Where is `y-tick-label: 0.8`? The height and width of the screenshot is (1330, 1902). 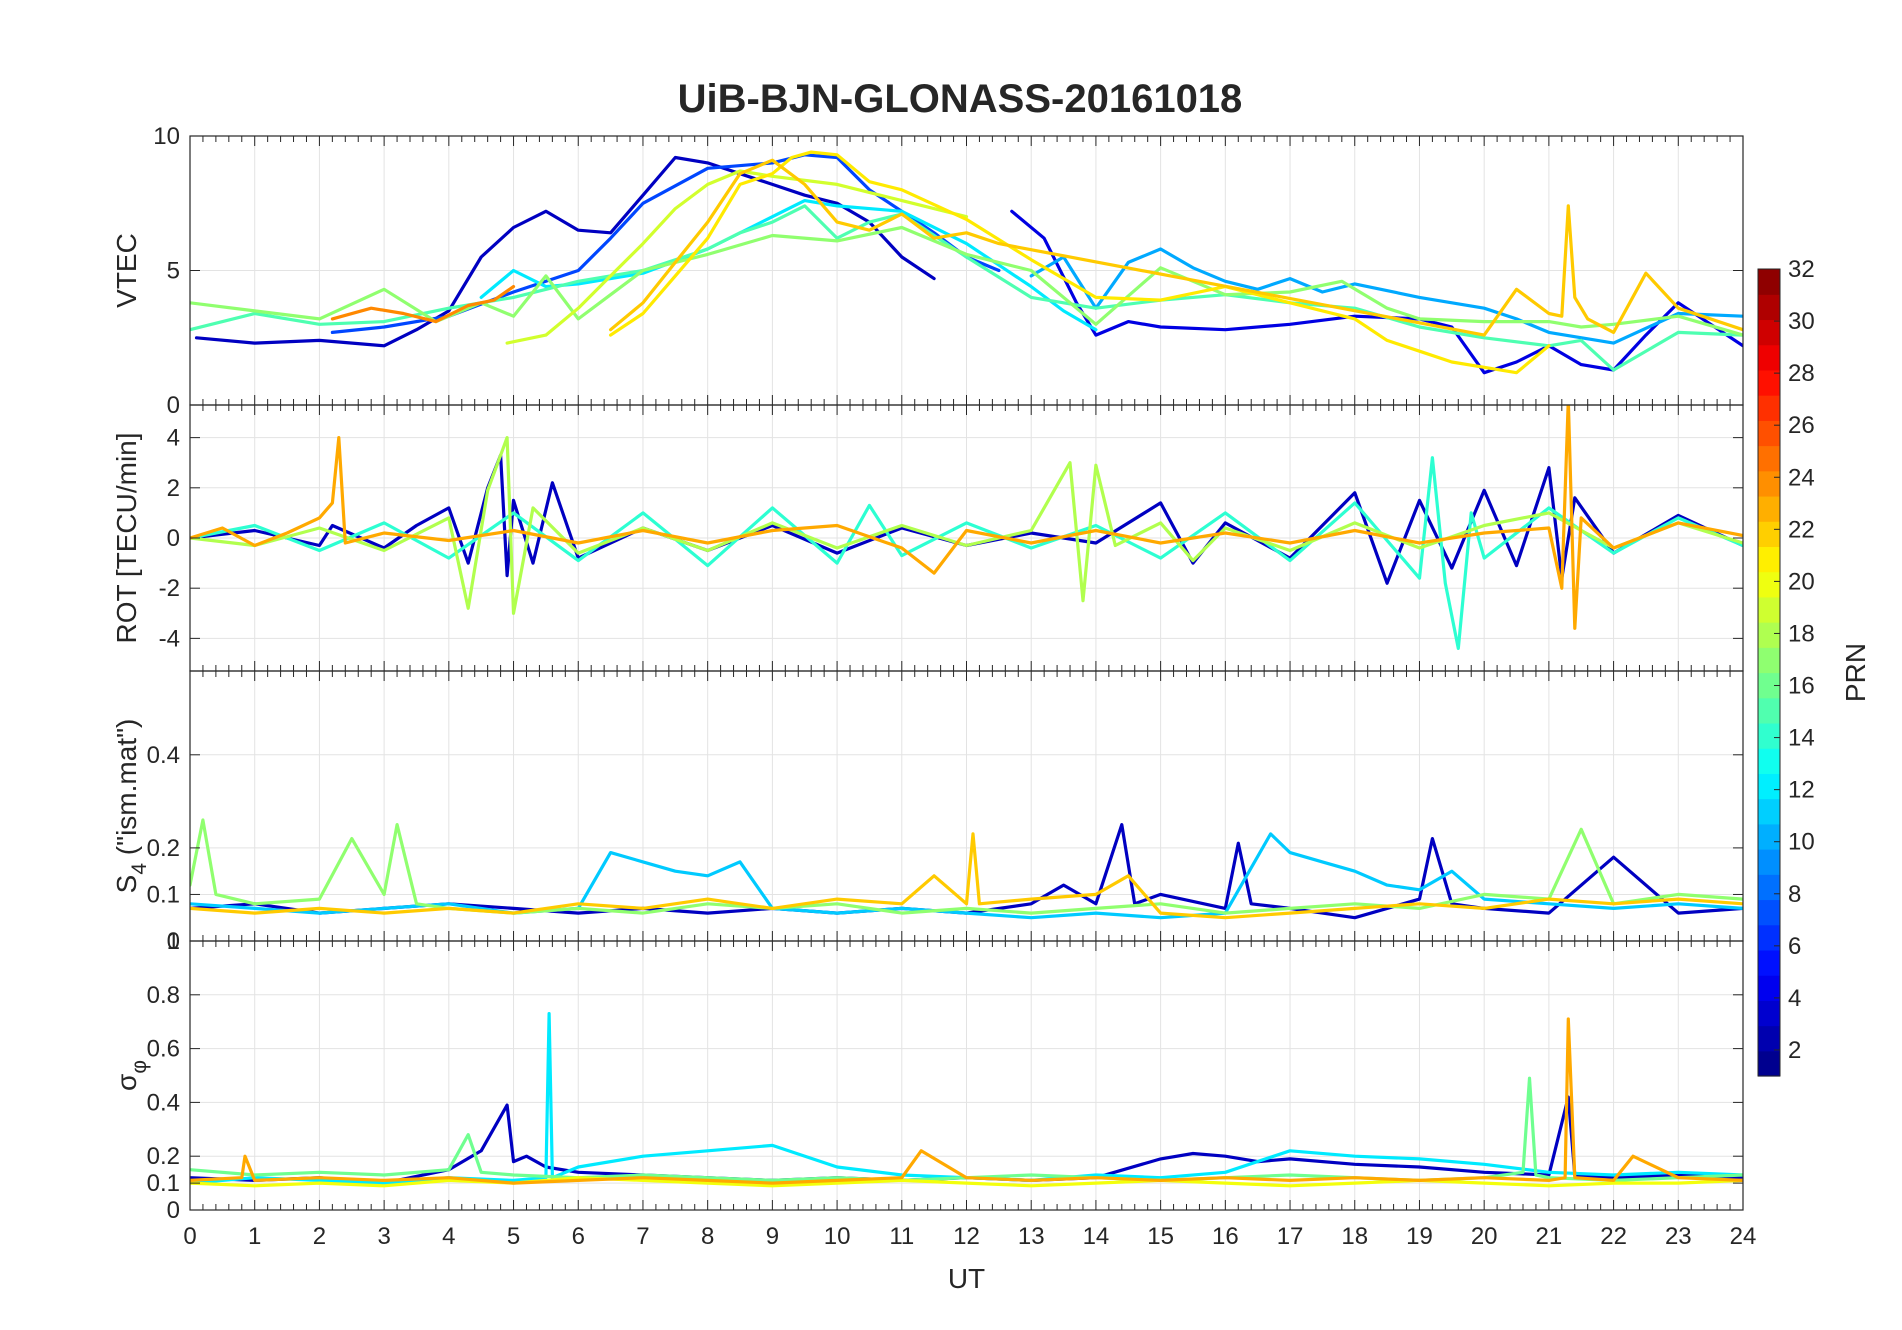 y-tick-label: 0.8 is located at coordinates (163, 995).